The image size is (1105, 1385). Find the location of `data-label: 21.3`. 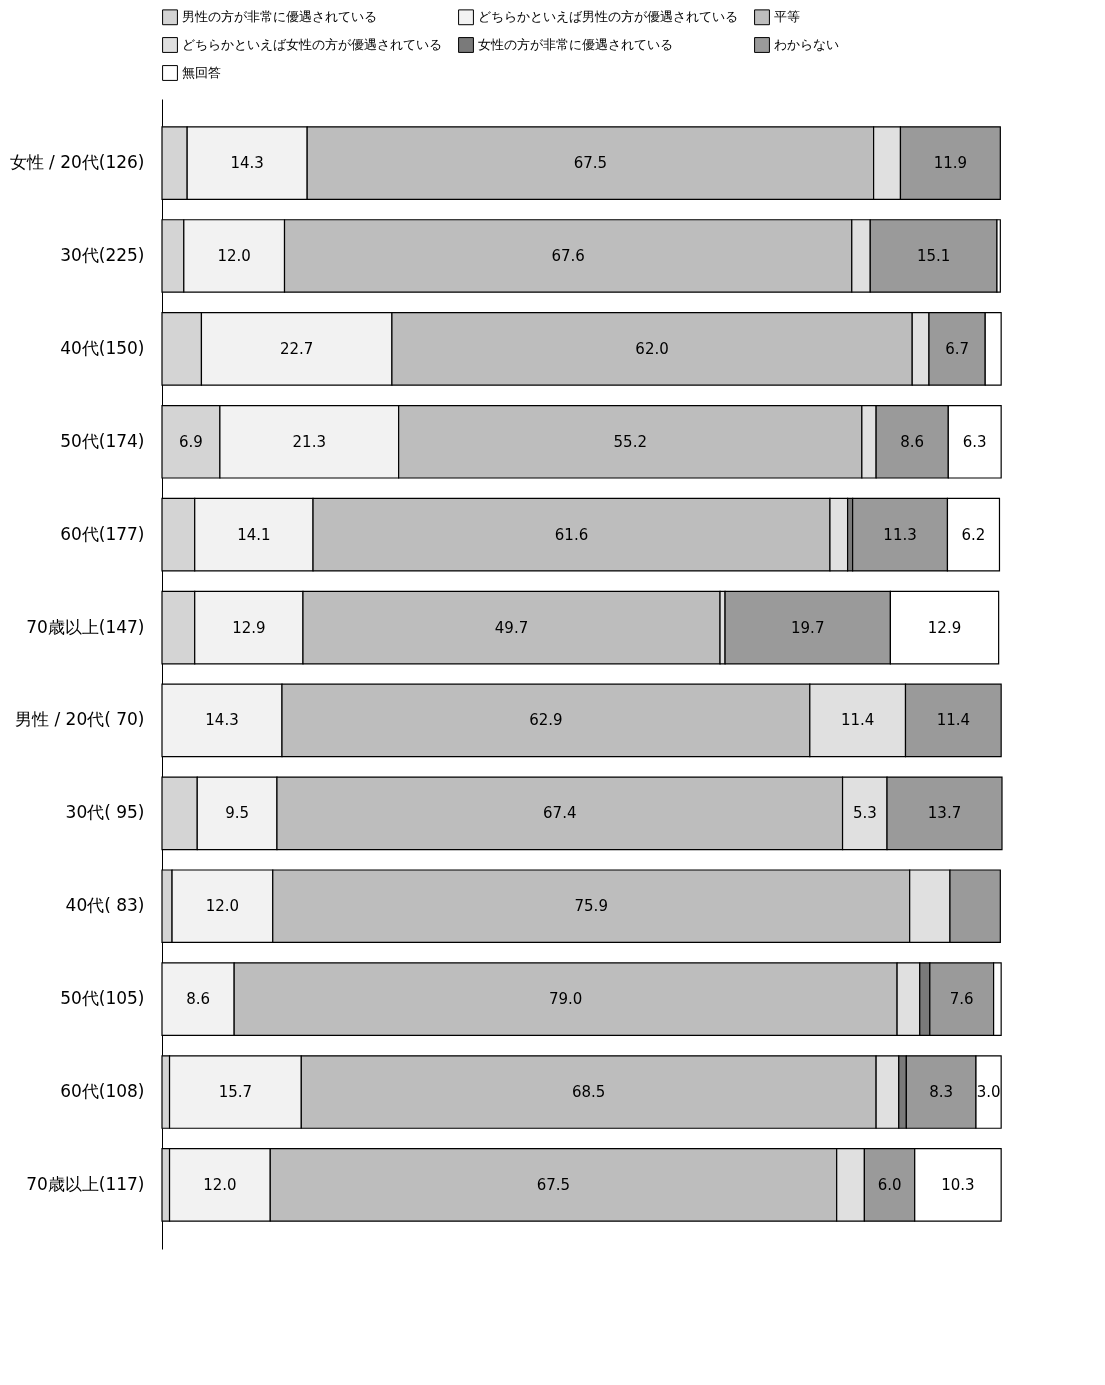

data-label: 21.3 is located at coordinates (309, 441).